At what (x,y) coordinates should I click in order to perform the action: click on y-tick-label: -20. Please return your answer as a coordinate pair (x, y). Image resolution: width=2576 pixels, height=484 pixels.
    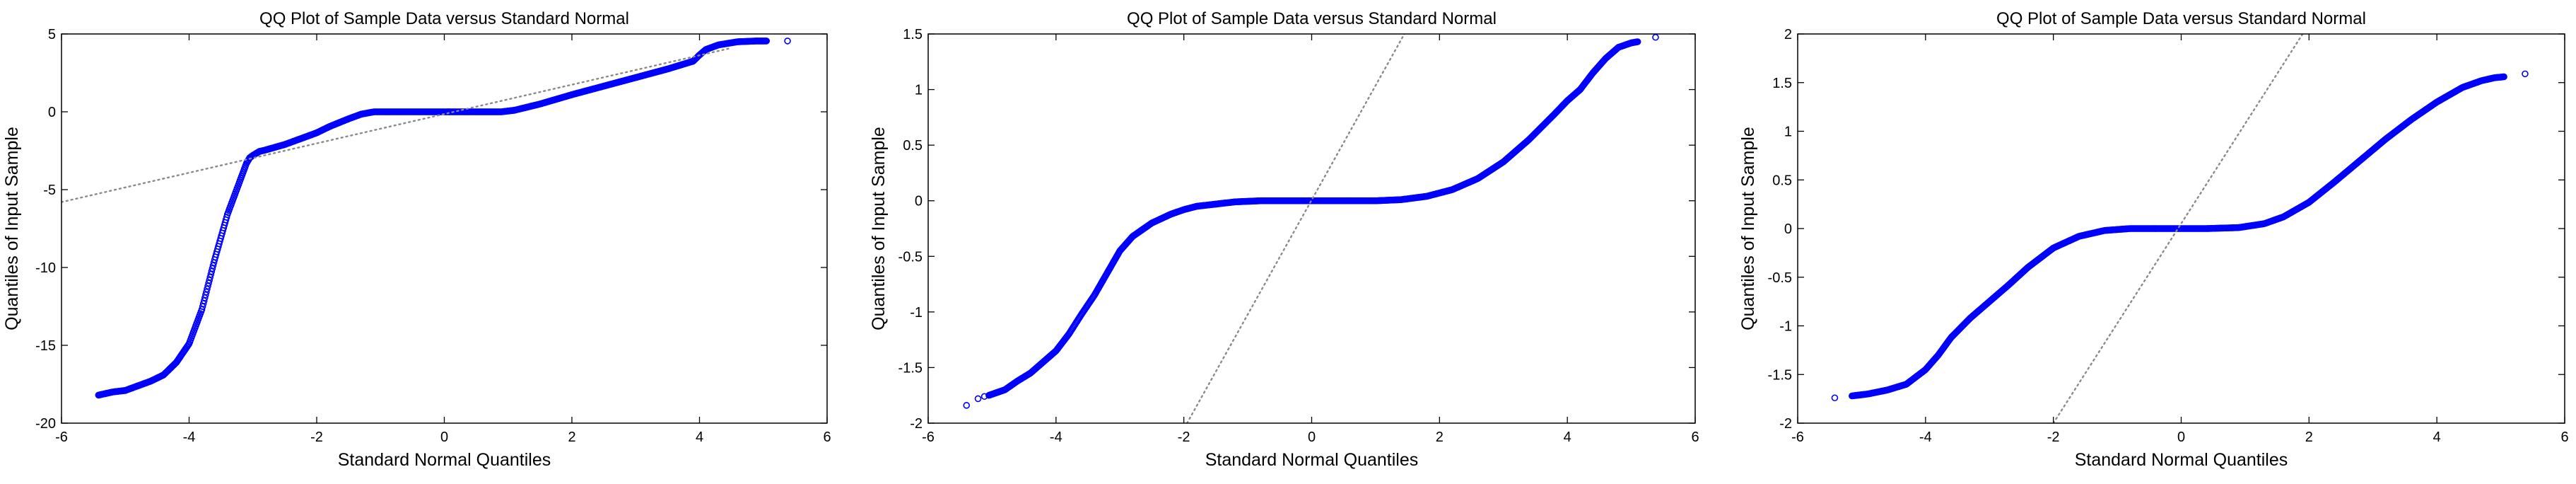
    Looking at the image, I should click on (45, 424).